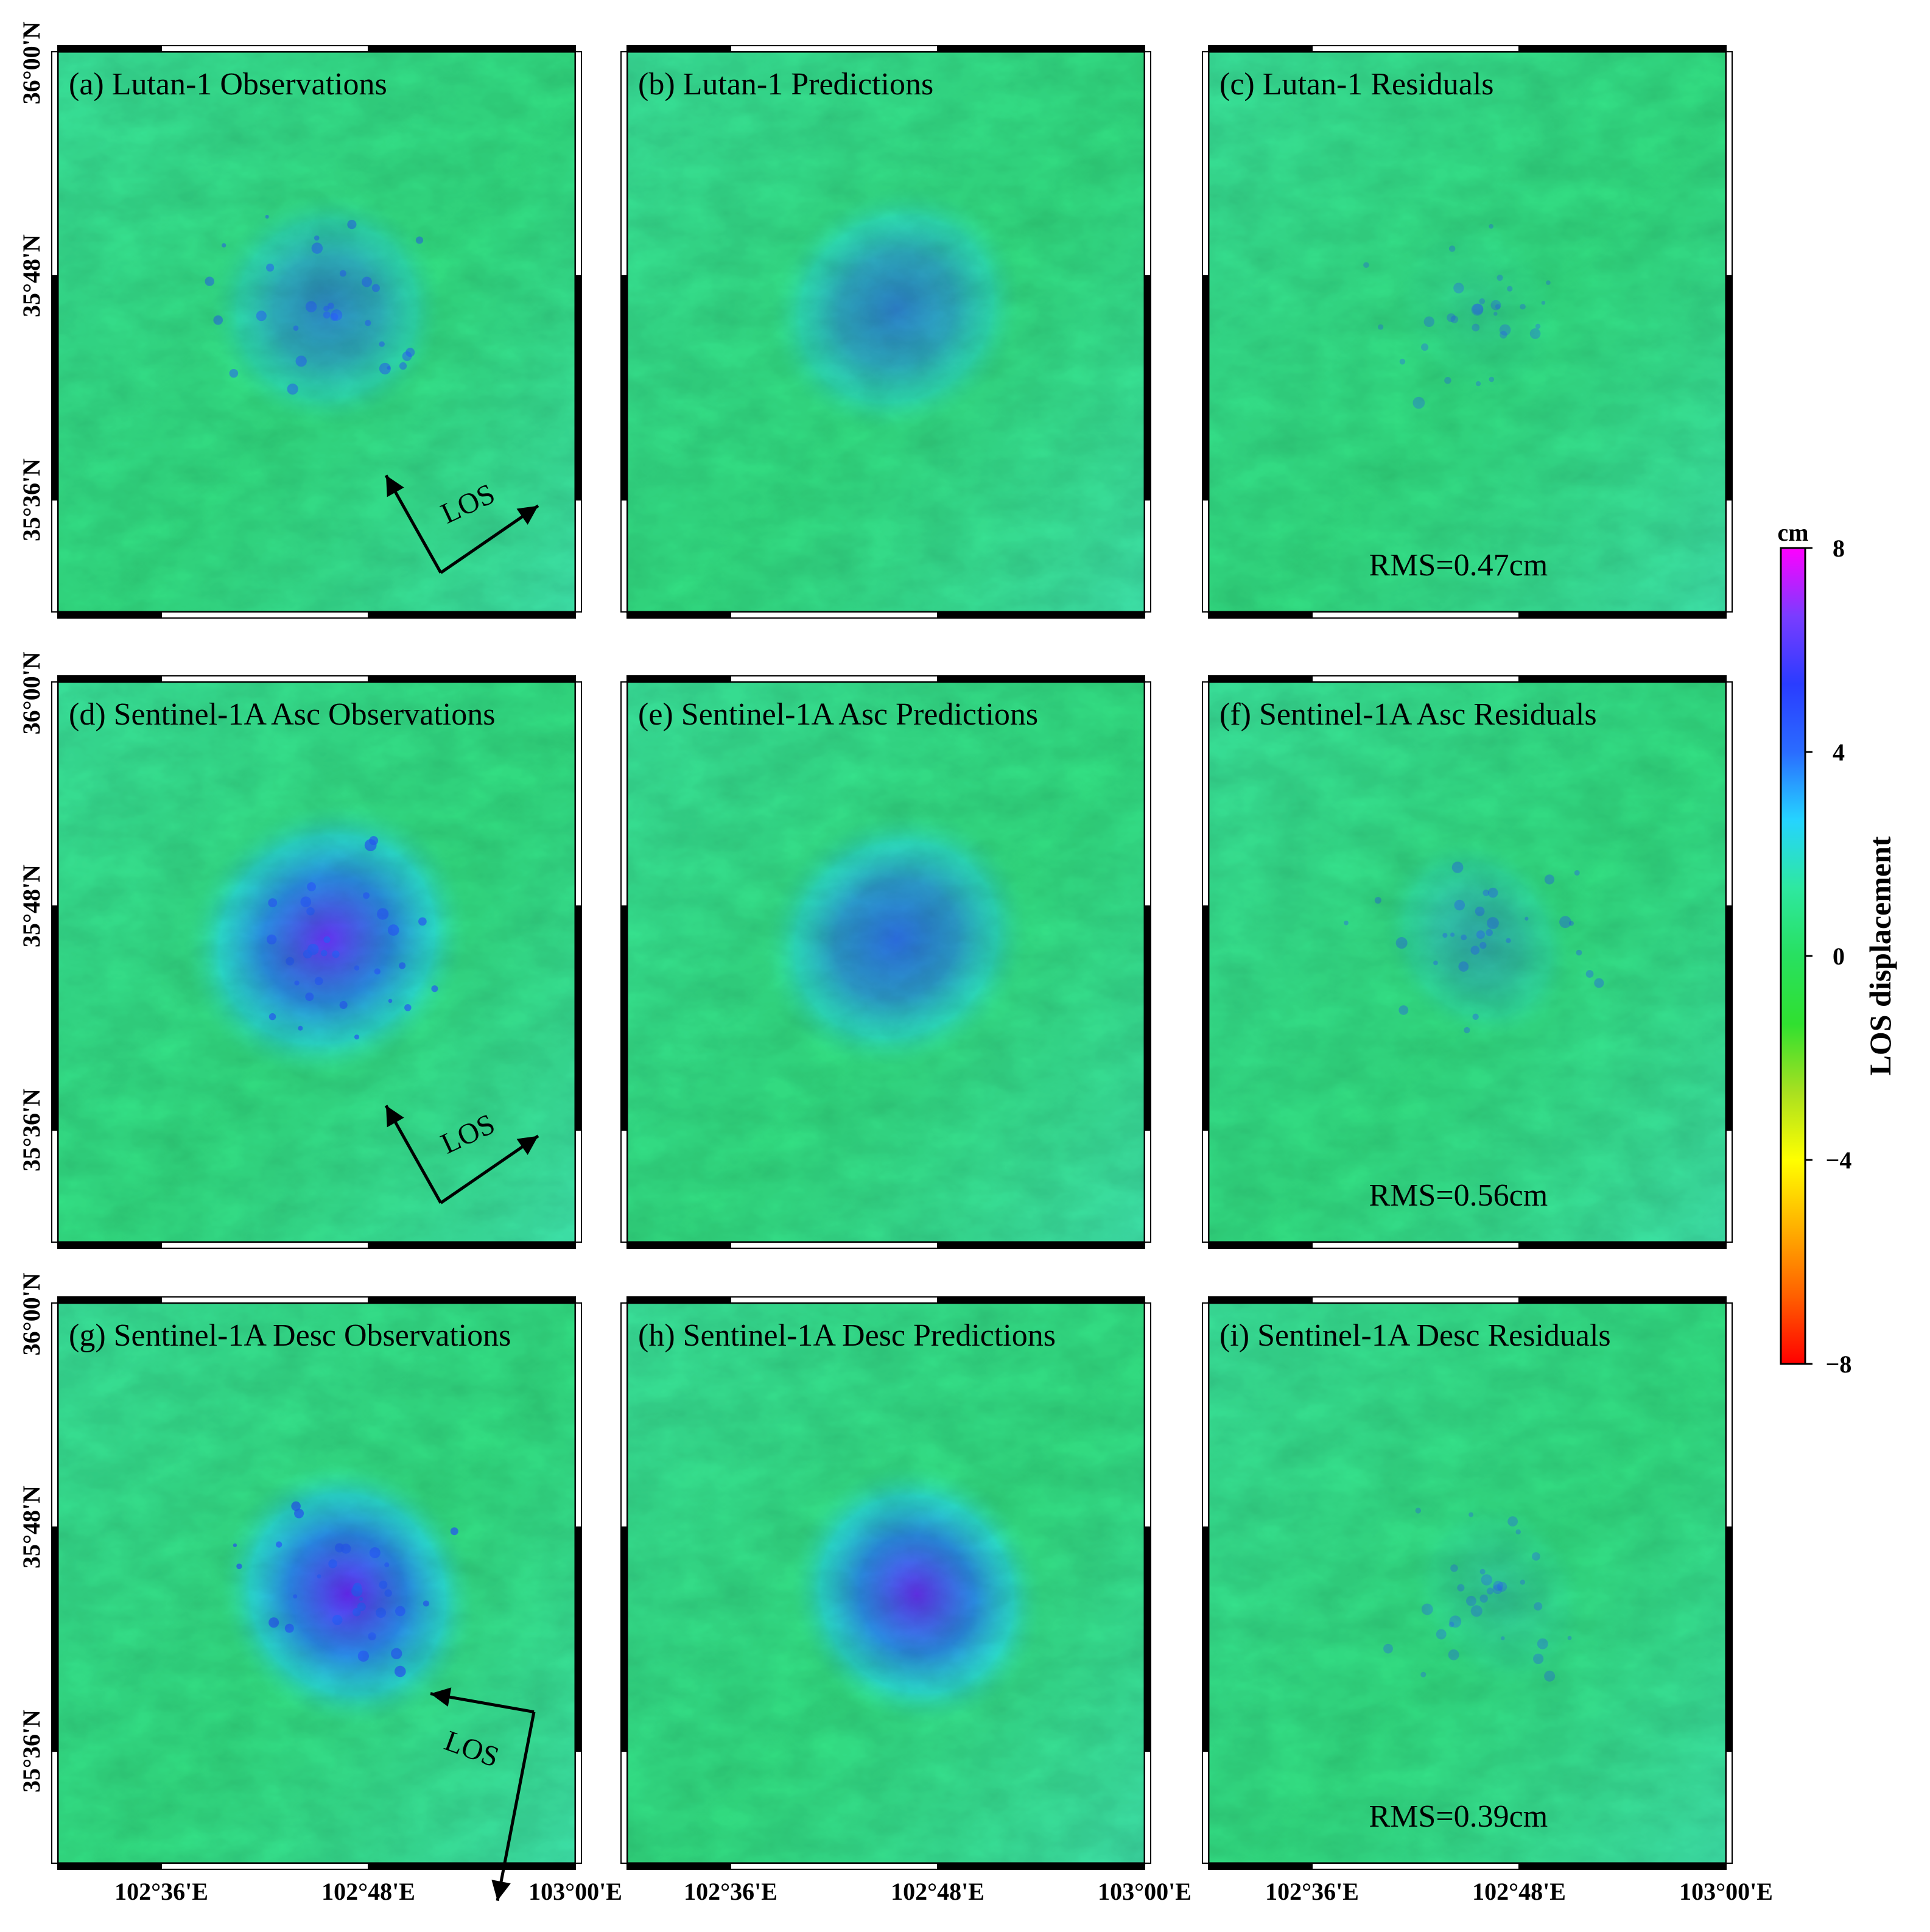 Image resolution: width=1930 pixels, height=1932 pixels. What do you see at coordinates (1839, 1161) in the screenshot?
I see `colorbar-tick-label: −4` at bounding box center [1839, 1161].